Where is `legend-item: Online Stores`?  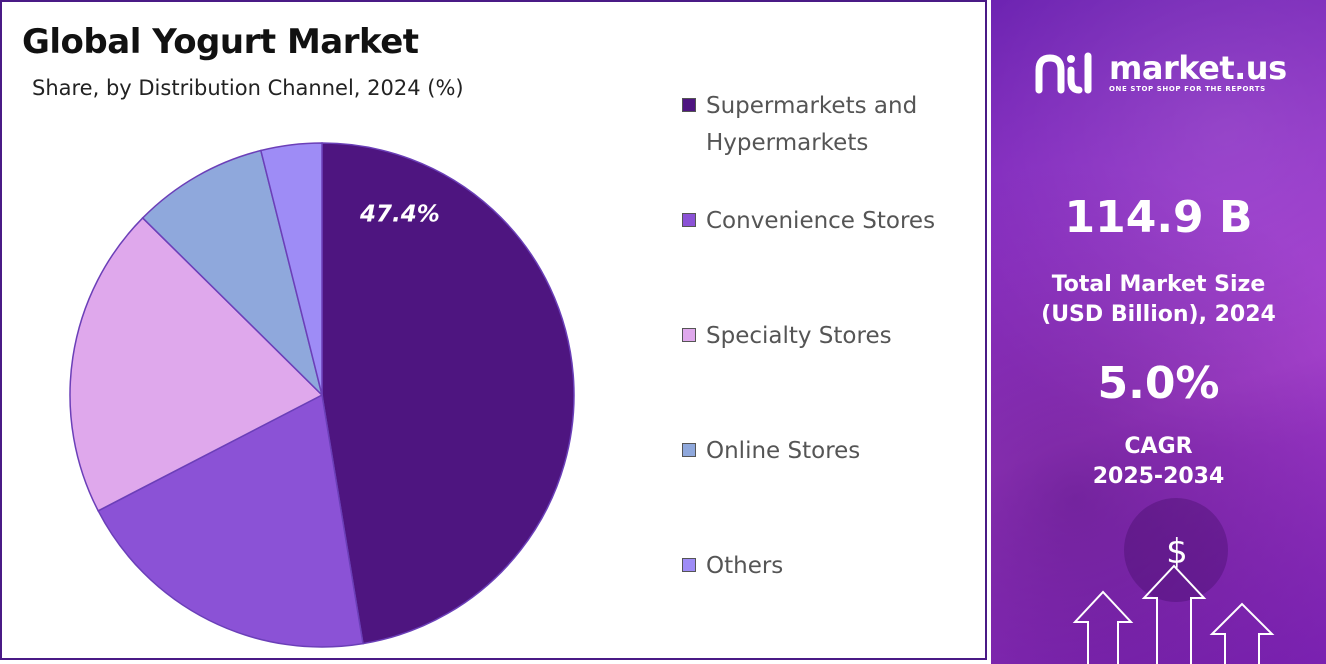 legend-item: Online Stores is located at coordinates (821, 451).